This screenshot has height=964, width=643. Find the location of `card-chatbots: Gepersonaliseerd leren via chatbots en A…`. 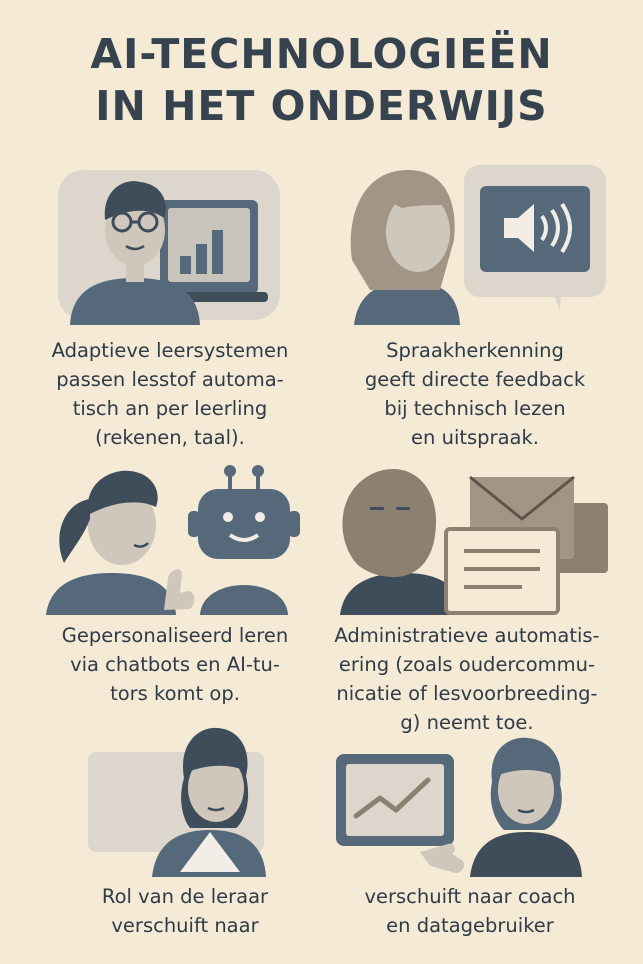

card-chatbots: Gepersonaliseerd leren via chatbots en A… is located at coordinates (175, 580).